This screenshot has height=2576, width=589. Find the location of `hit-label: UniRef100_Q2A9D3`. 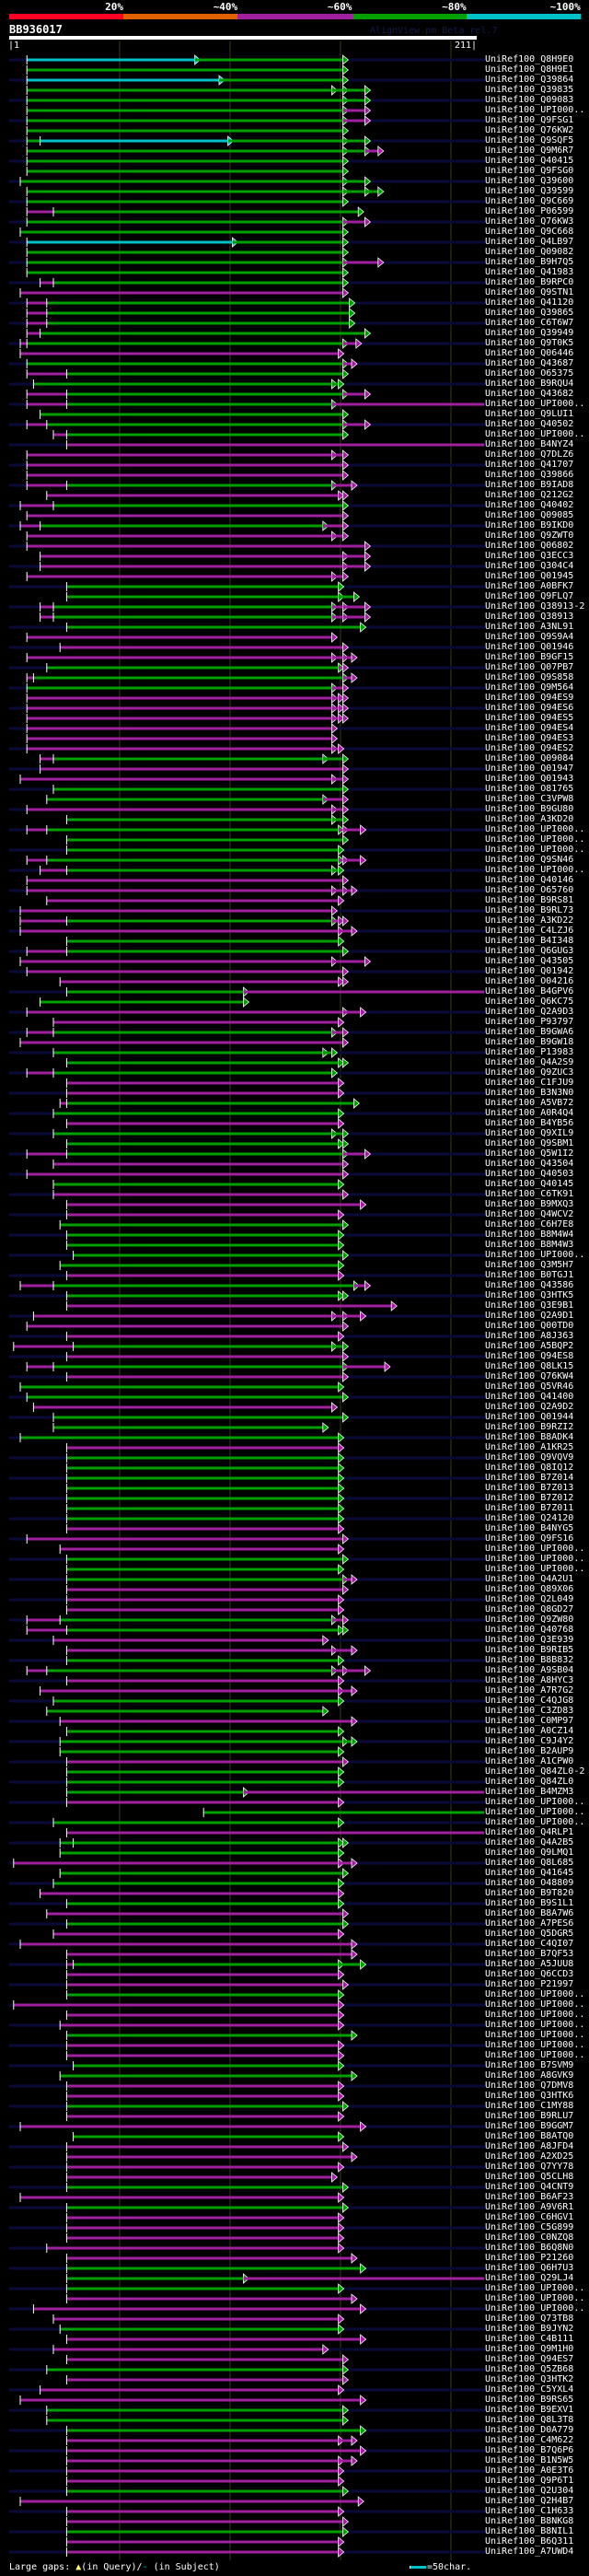

hit-label: UniRef100_Q2A9D3 is located at coordinates (529, 1012).